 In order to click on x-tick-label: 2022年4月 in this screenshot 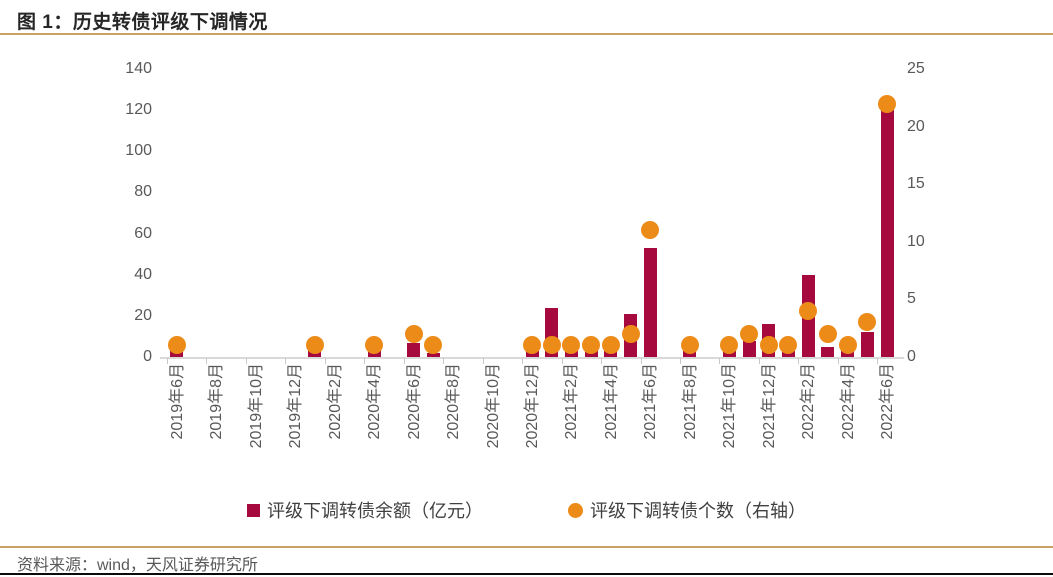, I will do `click(848, 401)`.